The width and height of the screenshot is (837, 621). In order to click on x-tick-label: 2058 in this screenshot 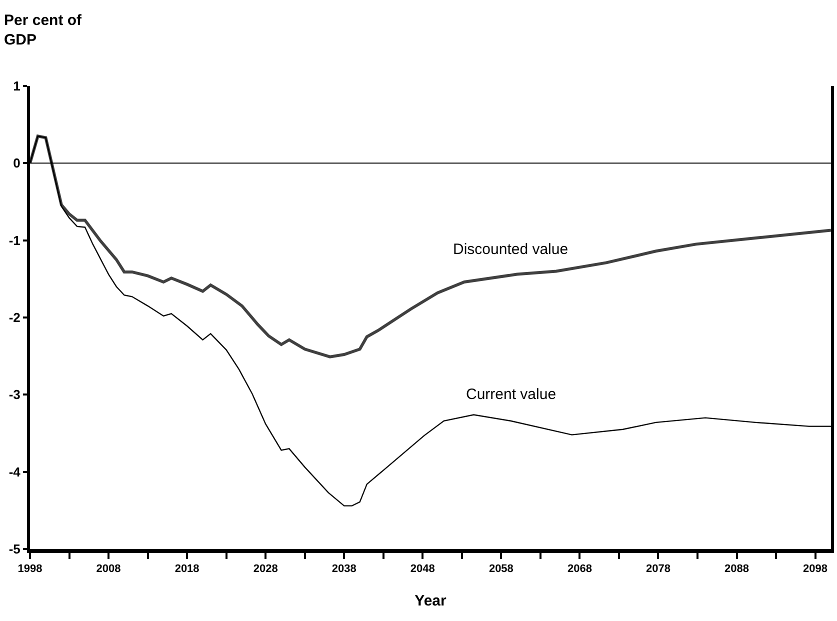, I will do `click(501, 569)`.